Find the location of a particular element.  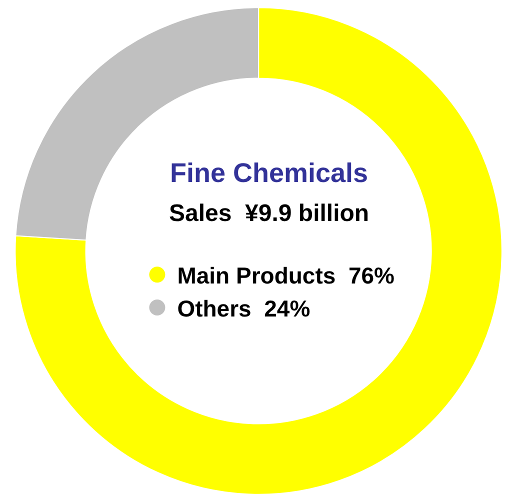

legend-label: Main Products 76% is located at coordinates (285, 275).